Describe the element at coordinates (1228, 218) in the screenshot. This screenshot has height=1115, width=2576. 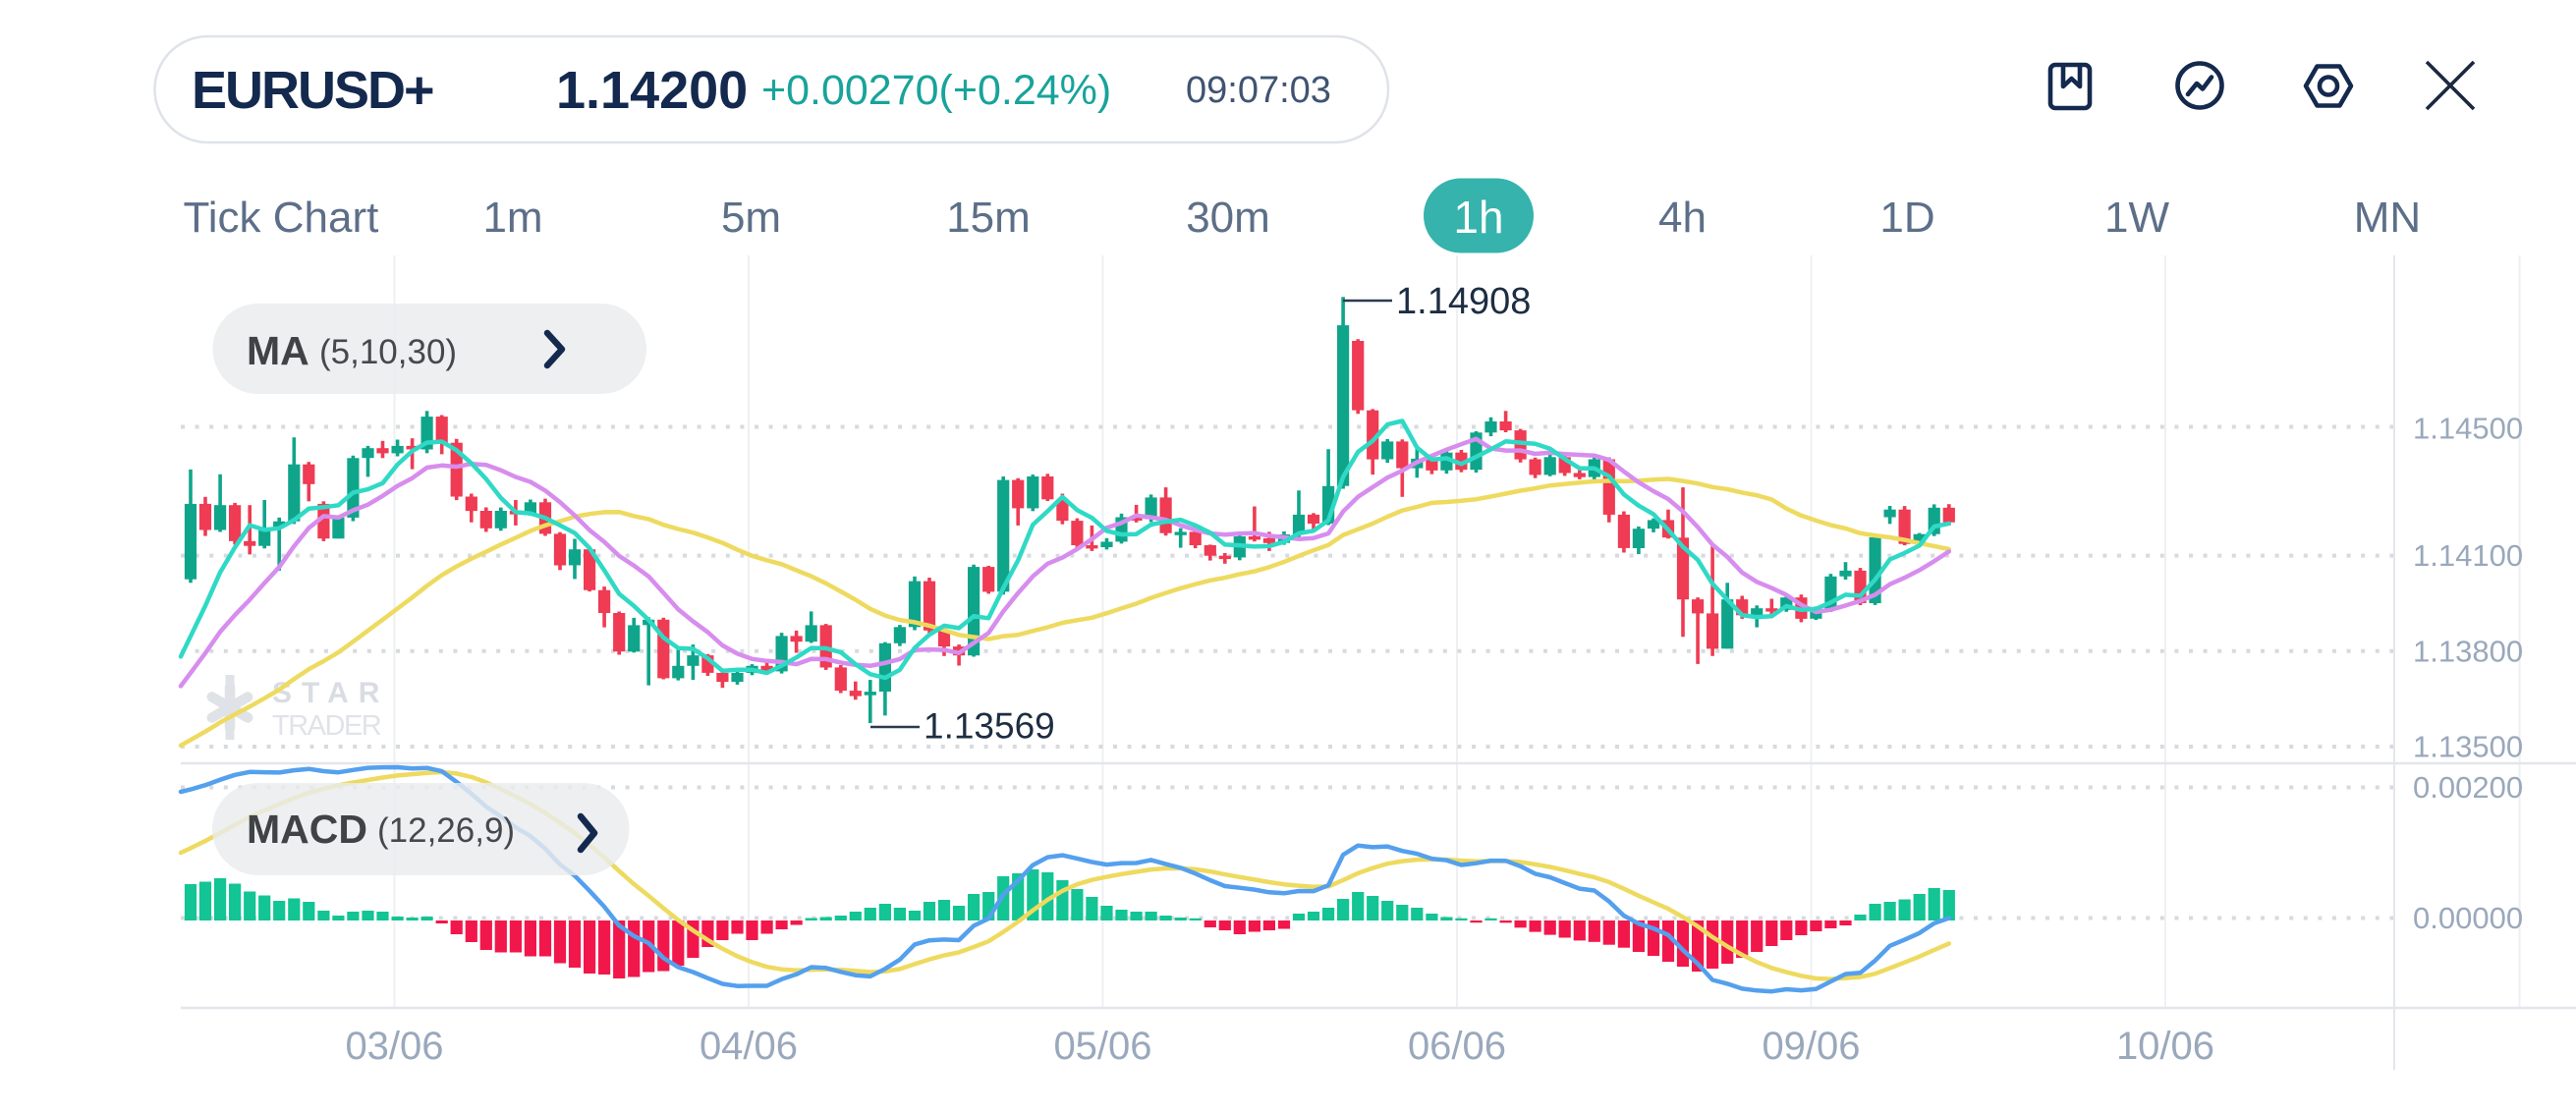
I see `svg-text: 30m` at that location.